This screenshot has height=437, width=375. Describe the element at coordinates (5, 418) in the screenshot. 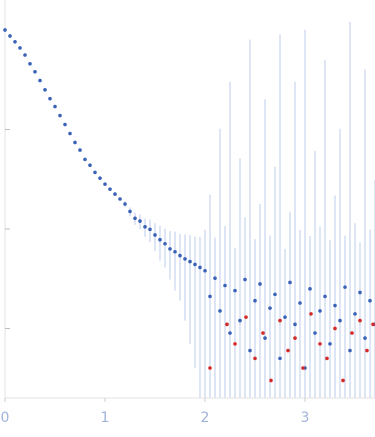

I see `x-tick-label: 0` at that location.